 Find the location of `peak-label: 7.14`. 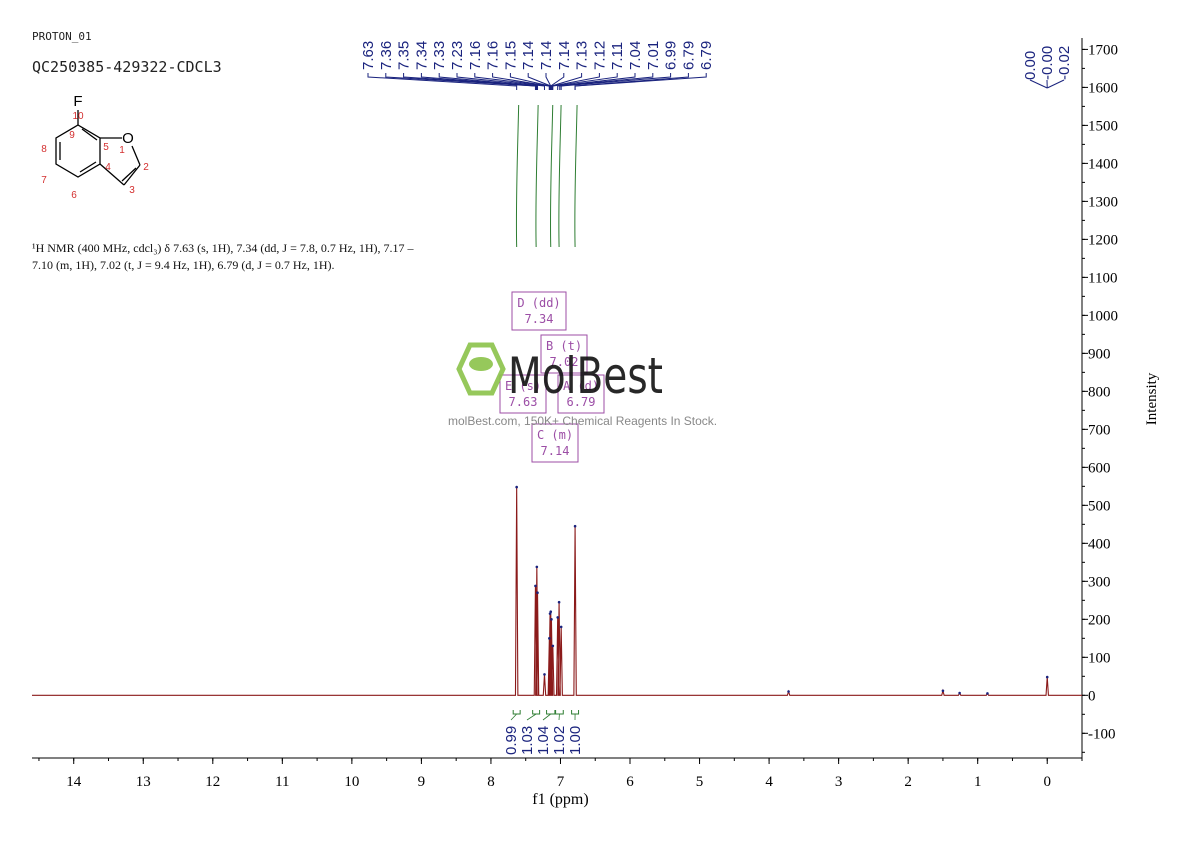

peak-label: 7.14 is located at coordinates (528, 55).